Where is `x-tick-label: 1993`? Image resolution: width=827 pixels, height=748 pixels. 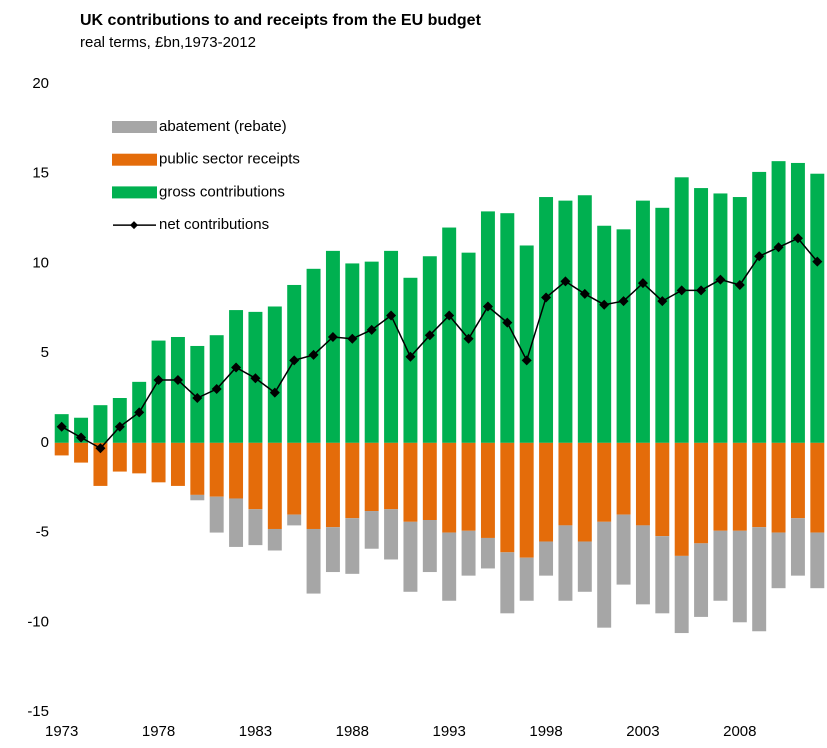 x-tick-label: 1993 is located at coordinates (449, 731).